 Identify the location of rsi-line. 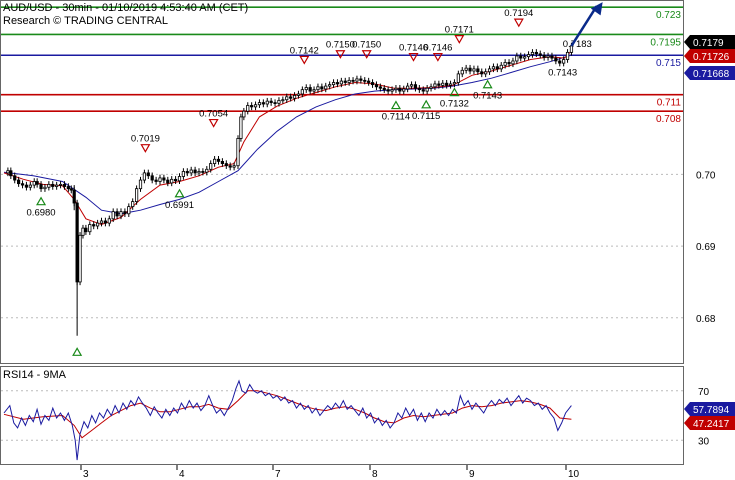
(287, 420).